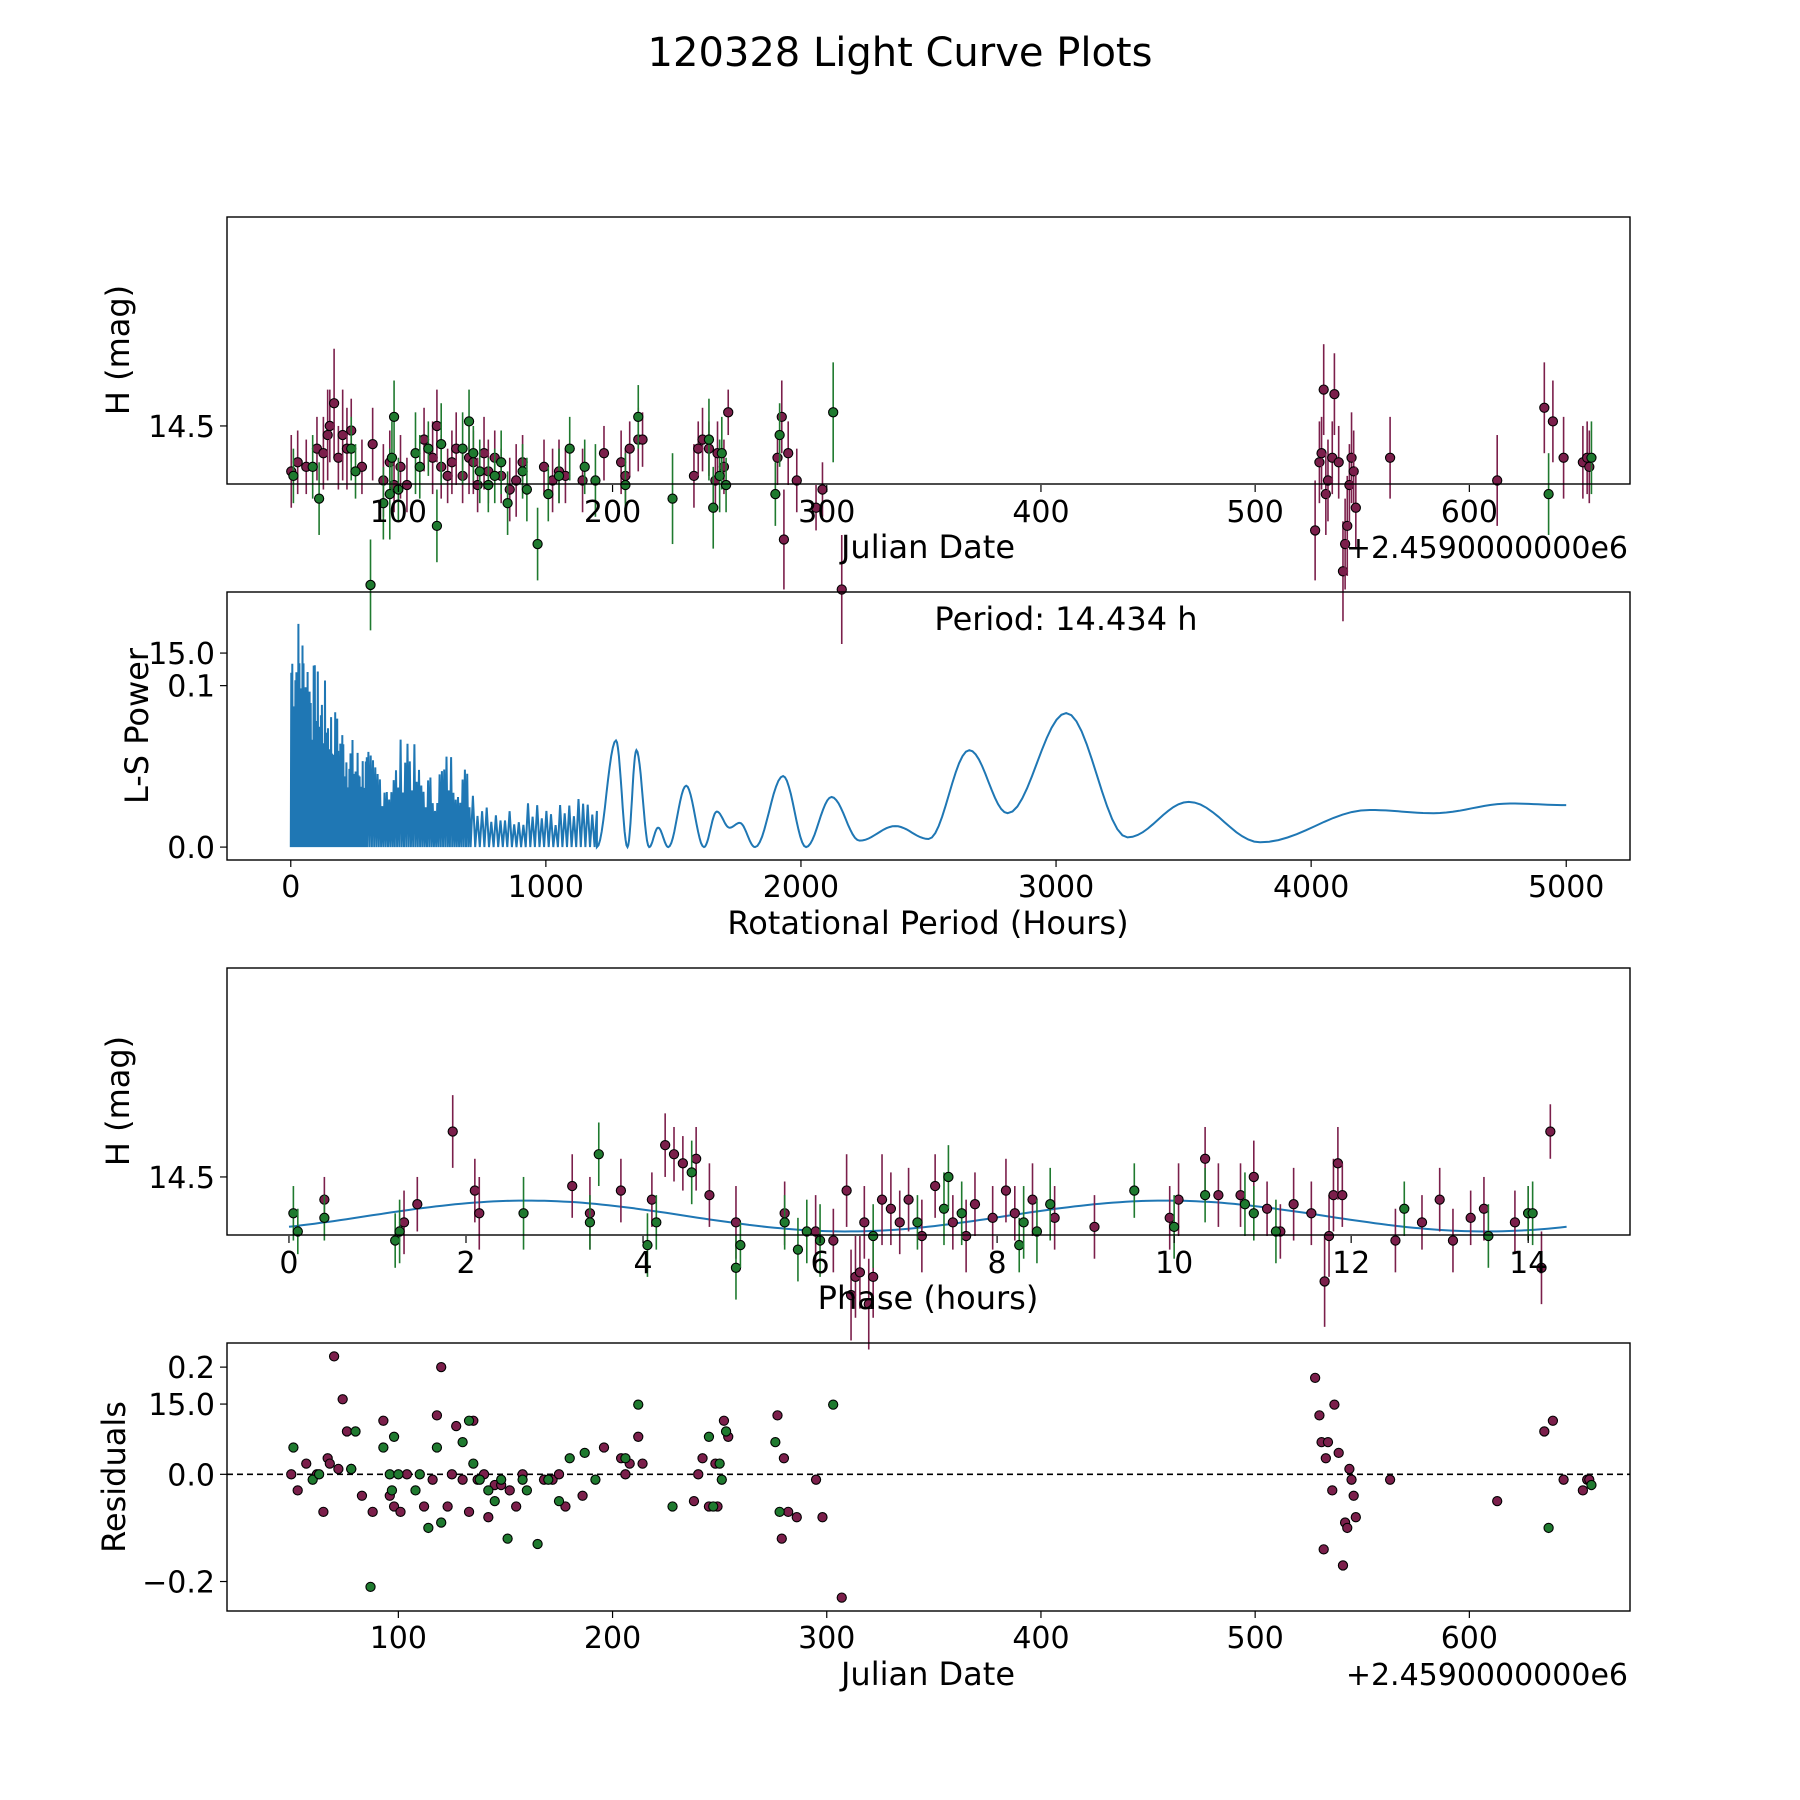 The height and width of the screenshot is (1800, 1800). I want to click on light-curve-frame, so click(928, 350).